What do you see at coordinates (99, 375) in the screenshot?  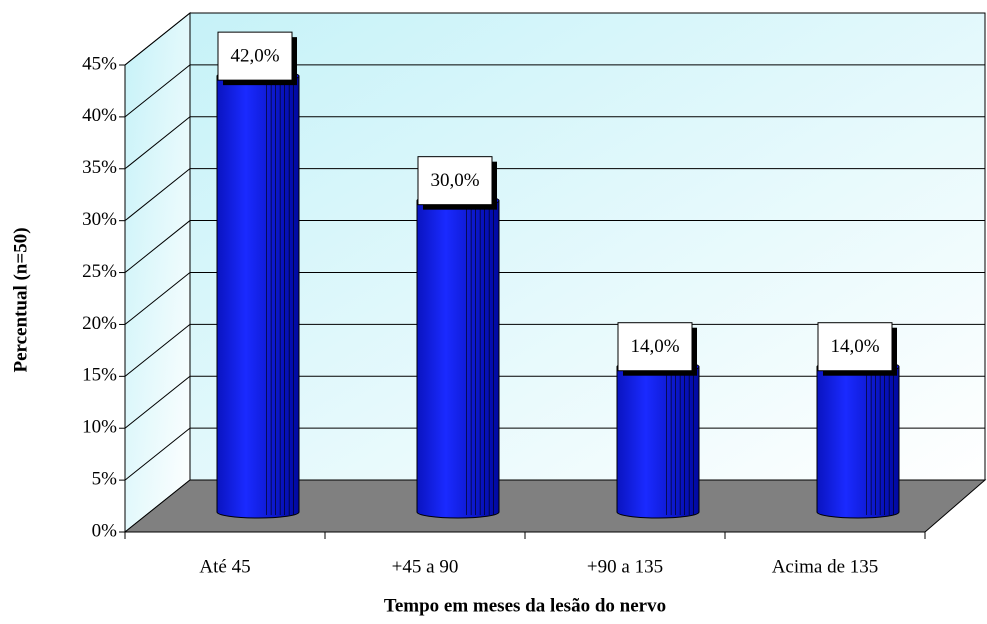 I see `y-tick-label: 15%` at bounding box center [99, 375].